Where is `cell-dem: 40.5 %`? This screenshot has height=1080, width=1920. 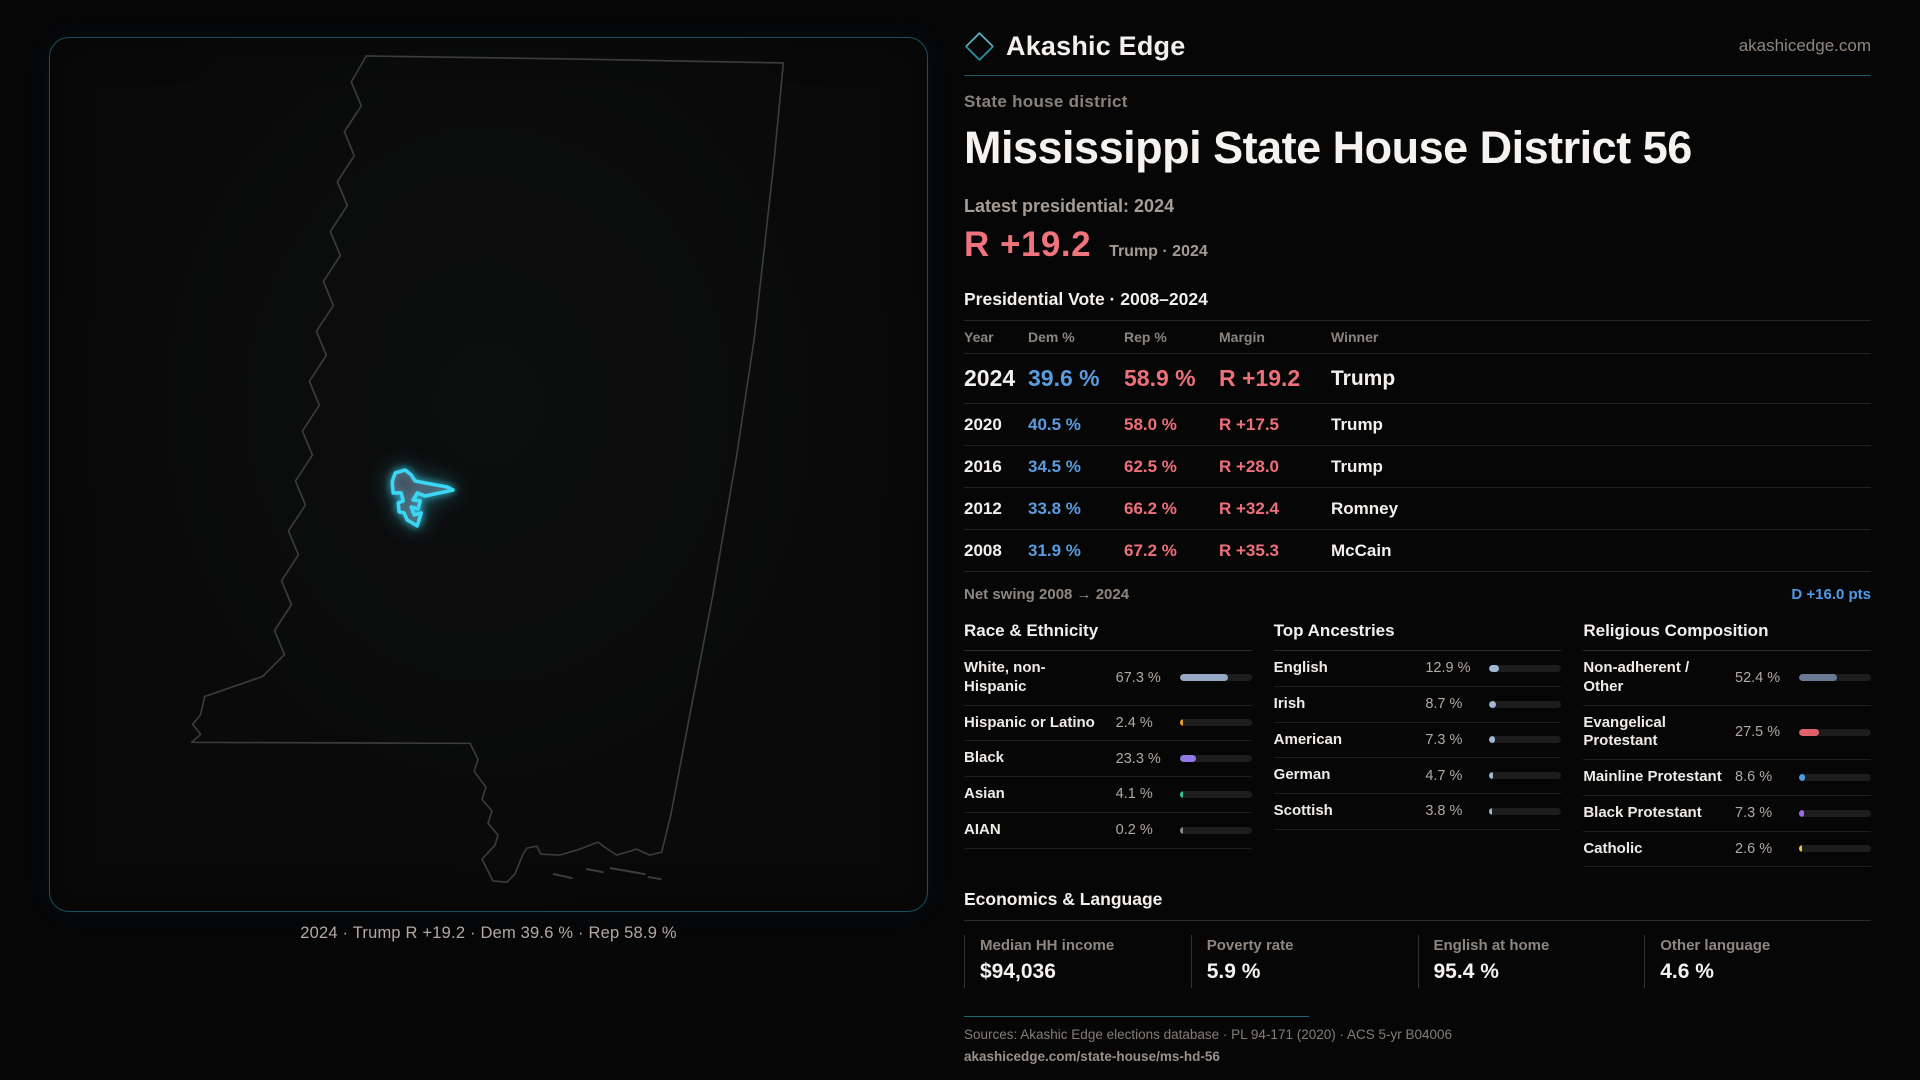
cell-dem: 40.5 % is located at coordinates (1054, 424).